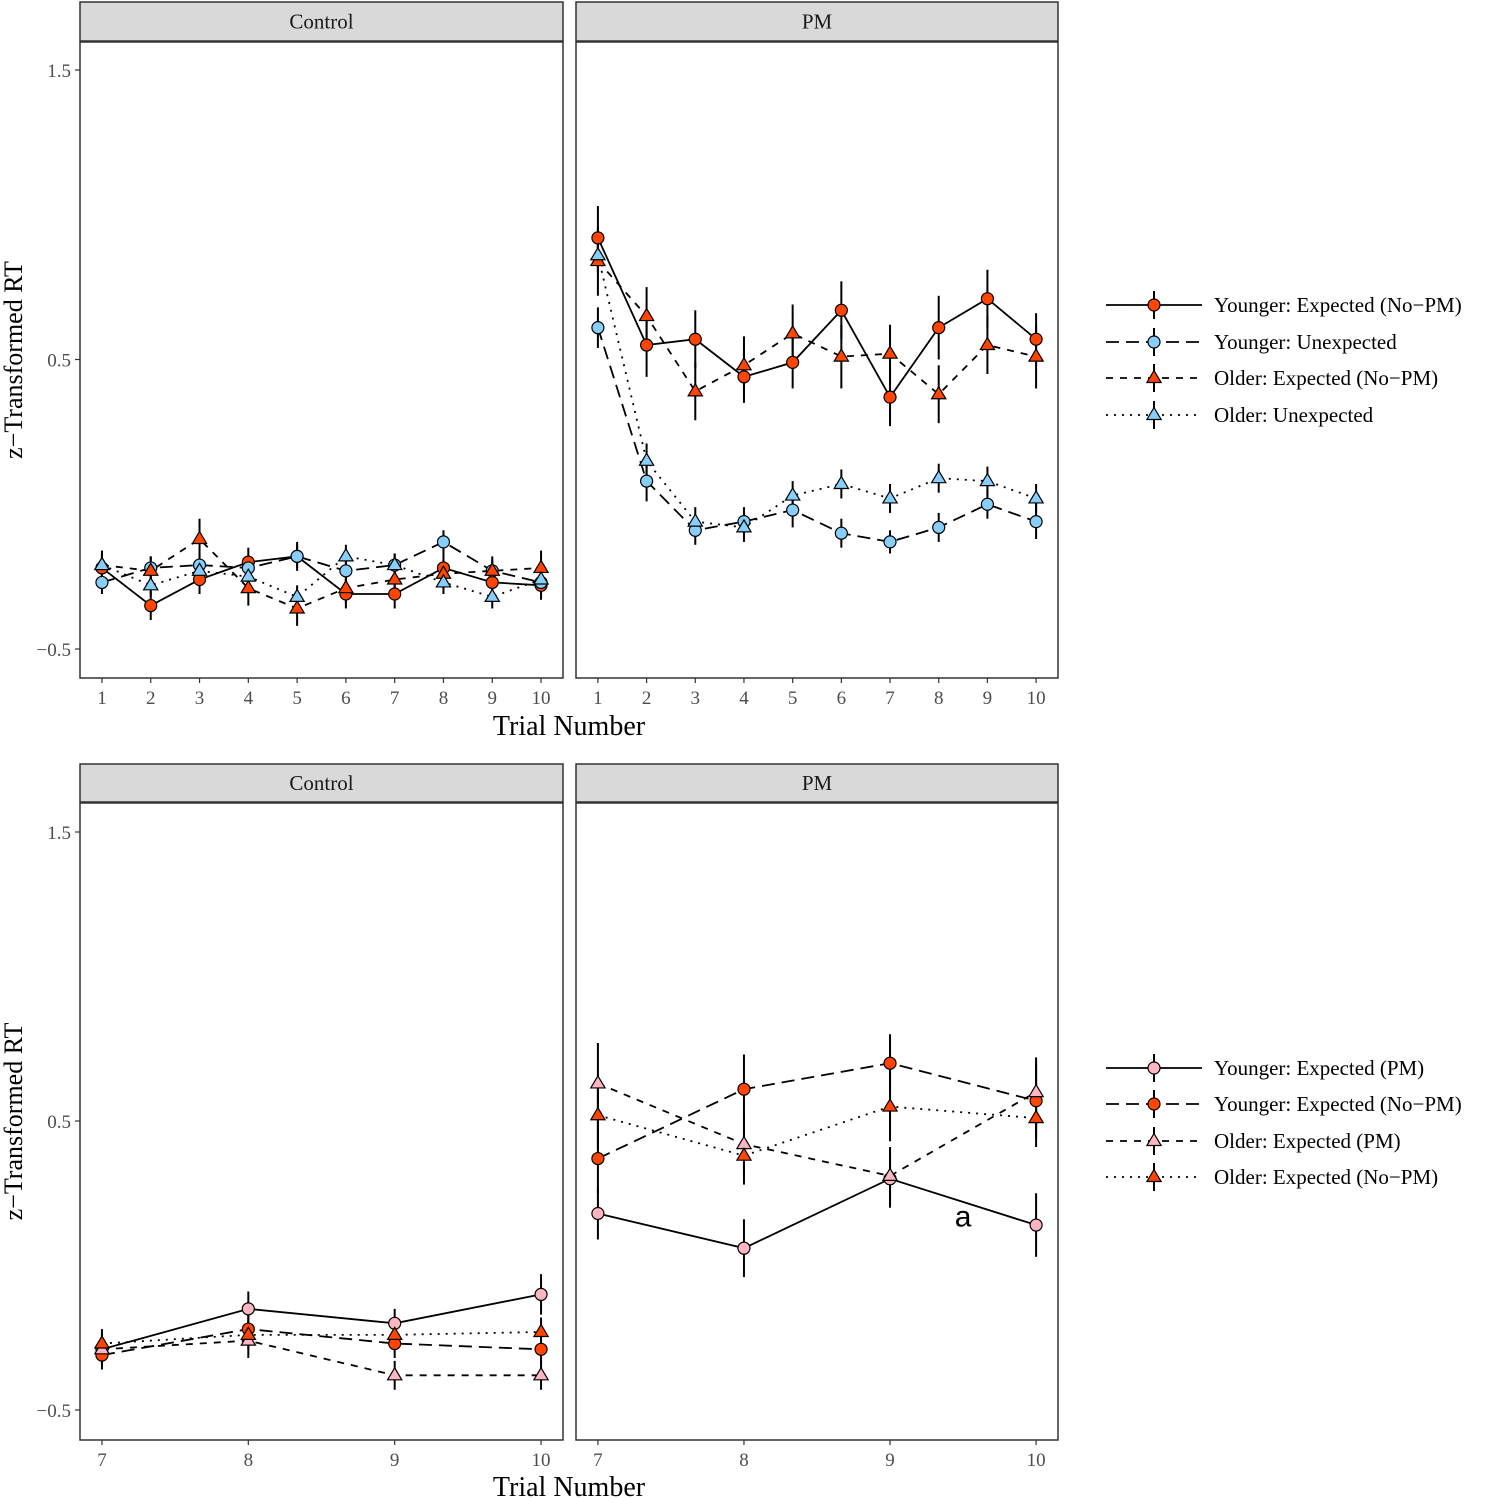 The height and width of the screenshot is (1498, 1486). Describe the element at coordinates (102, 698) in the screenshot. I see `x-tick-label: 1` at that location.